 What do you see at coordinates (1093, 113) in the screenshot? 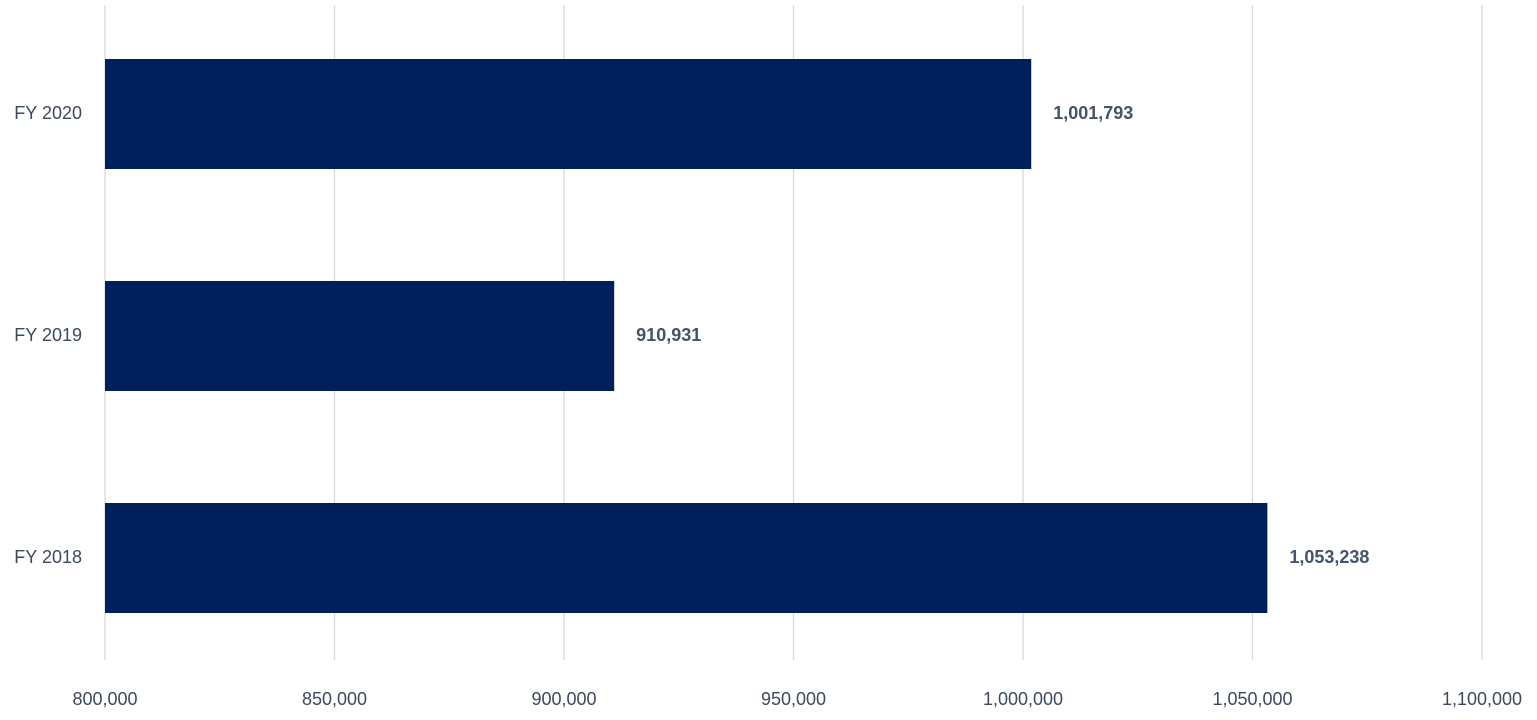
I see `bar-data-label: 1,001,793` at bounding box center [1093, 113].